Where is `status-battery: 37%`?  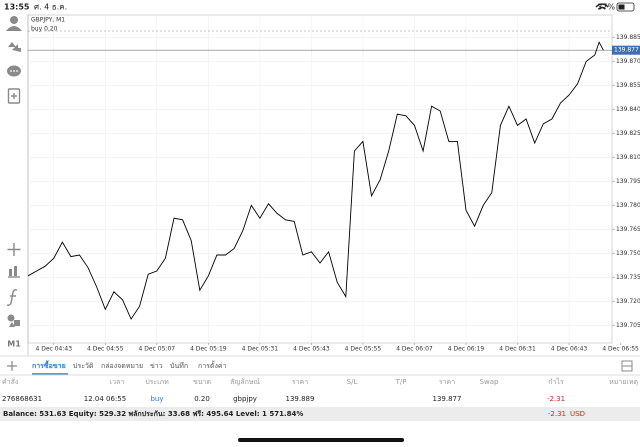
status-battery: 37% is located at coordinates (606, 7).